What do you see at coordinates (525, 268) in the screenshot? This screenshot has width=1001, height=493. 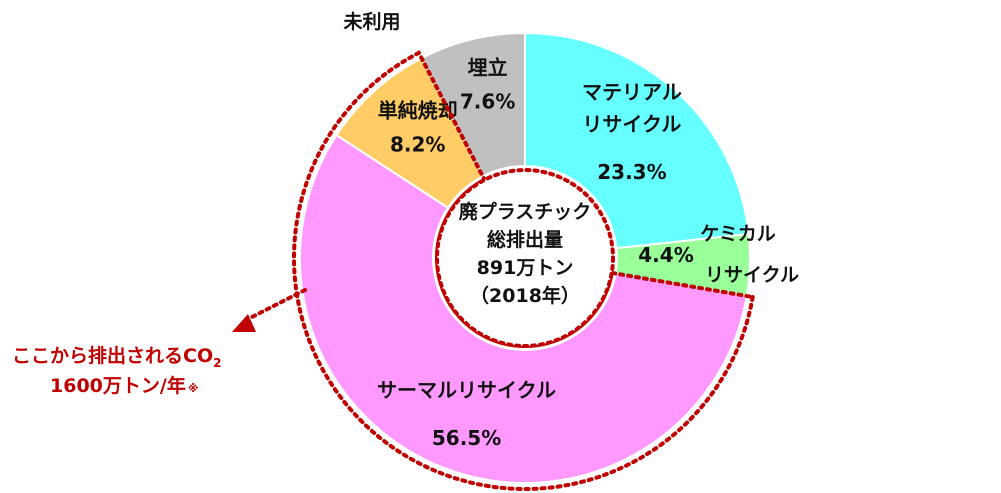 I see `center-text-line-3: 891万トン` at bounding box center [525, 268].